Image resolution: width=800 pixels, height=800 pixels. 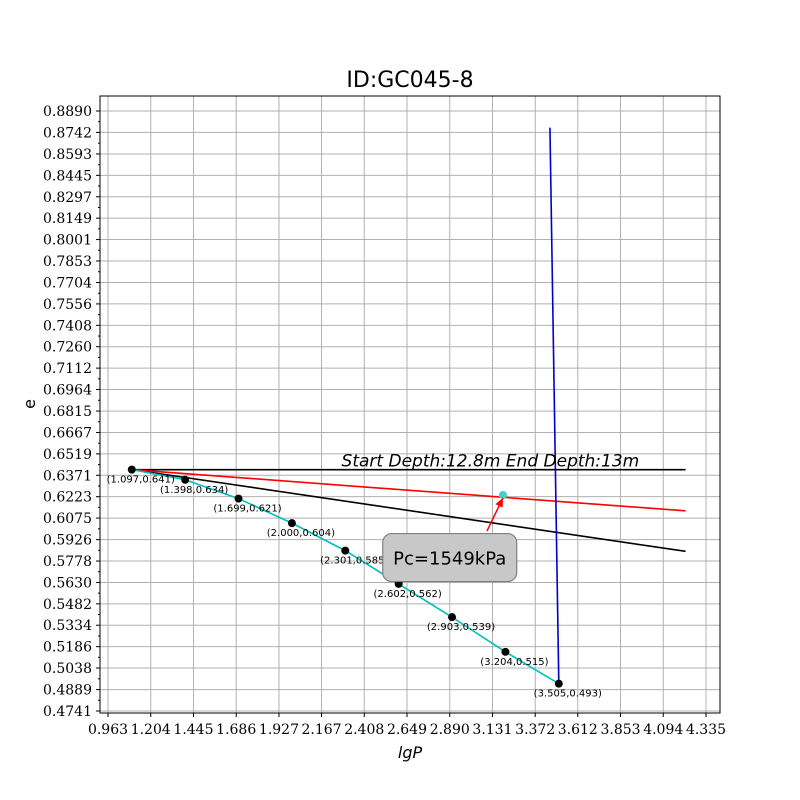 What do you see at coordinates (247, 509) in the screenshot?
I see `data-point-label: (1.699,0.621)` at bounding box center [247, 509].